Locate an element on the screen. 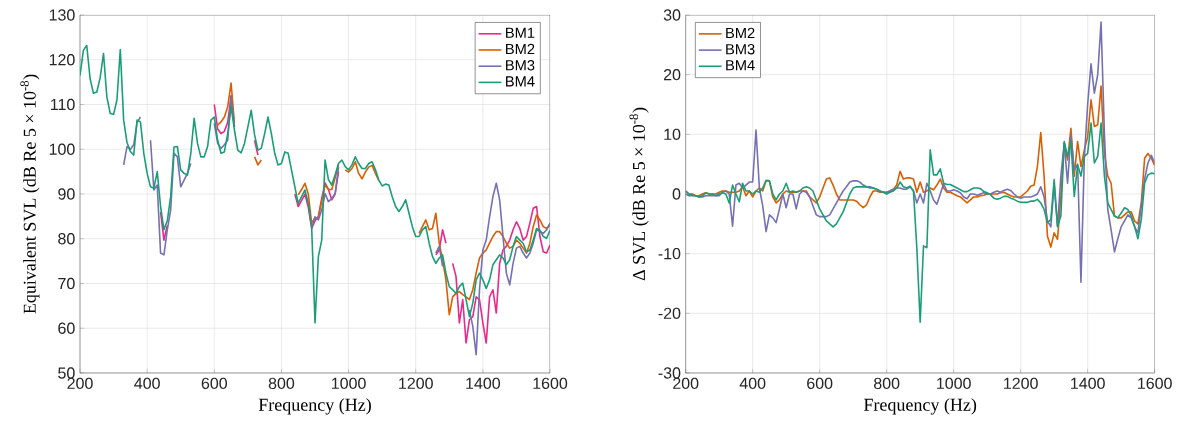 This screenshot has height=434, width=1182. y-tick-label: -30 is located at coordinates (669, 373).